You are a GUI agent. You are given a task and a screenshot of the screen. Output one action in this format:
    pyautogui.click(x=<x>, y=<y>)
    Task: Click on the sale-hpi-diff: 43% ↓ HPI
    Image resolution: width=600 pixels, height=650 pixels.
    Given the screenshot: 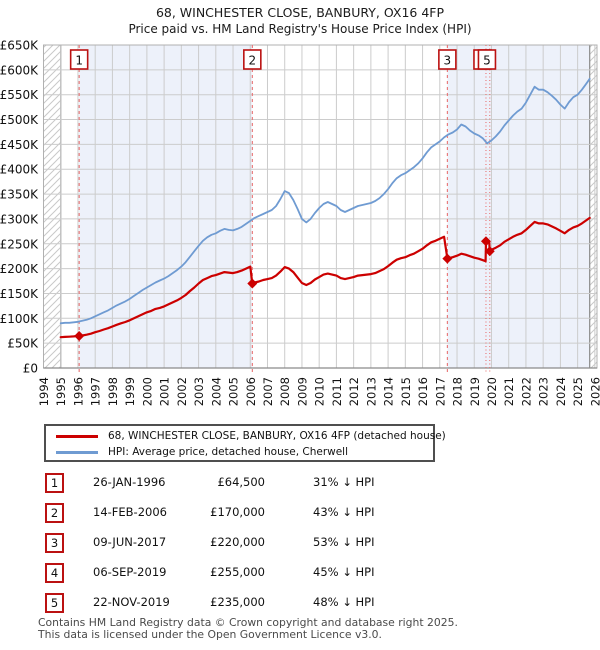 What is the action you would take?
    pyautogui.click(x=344, y=512)
    